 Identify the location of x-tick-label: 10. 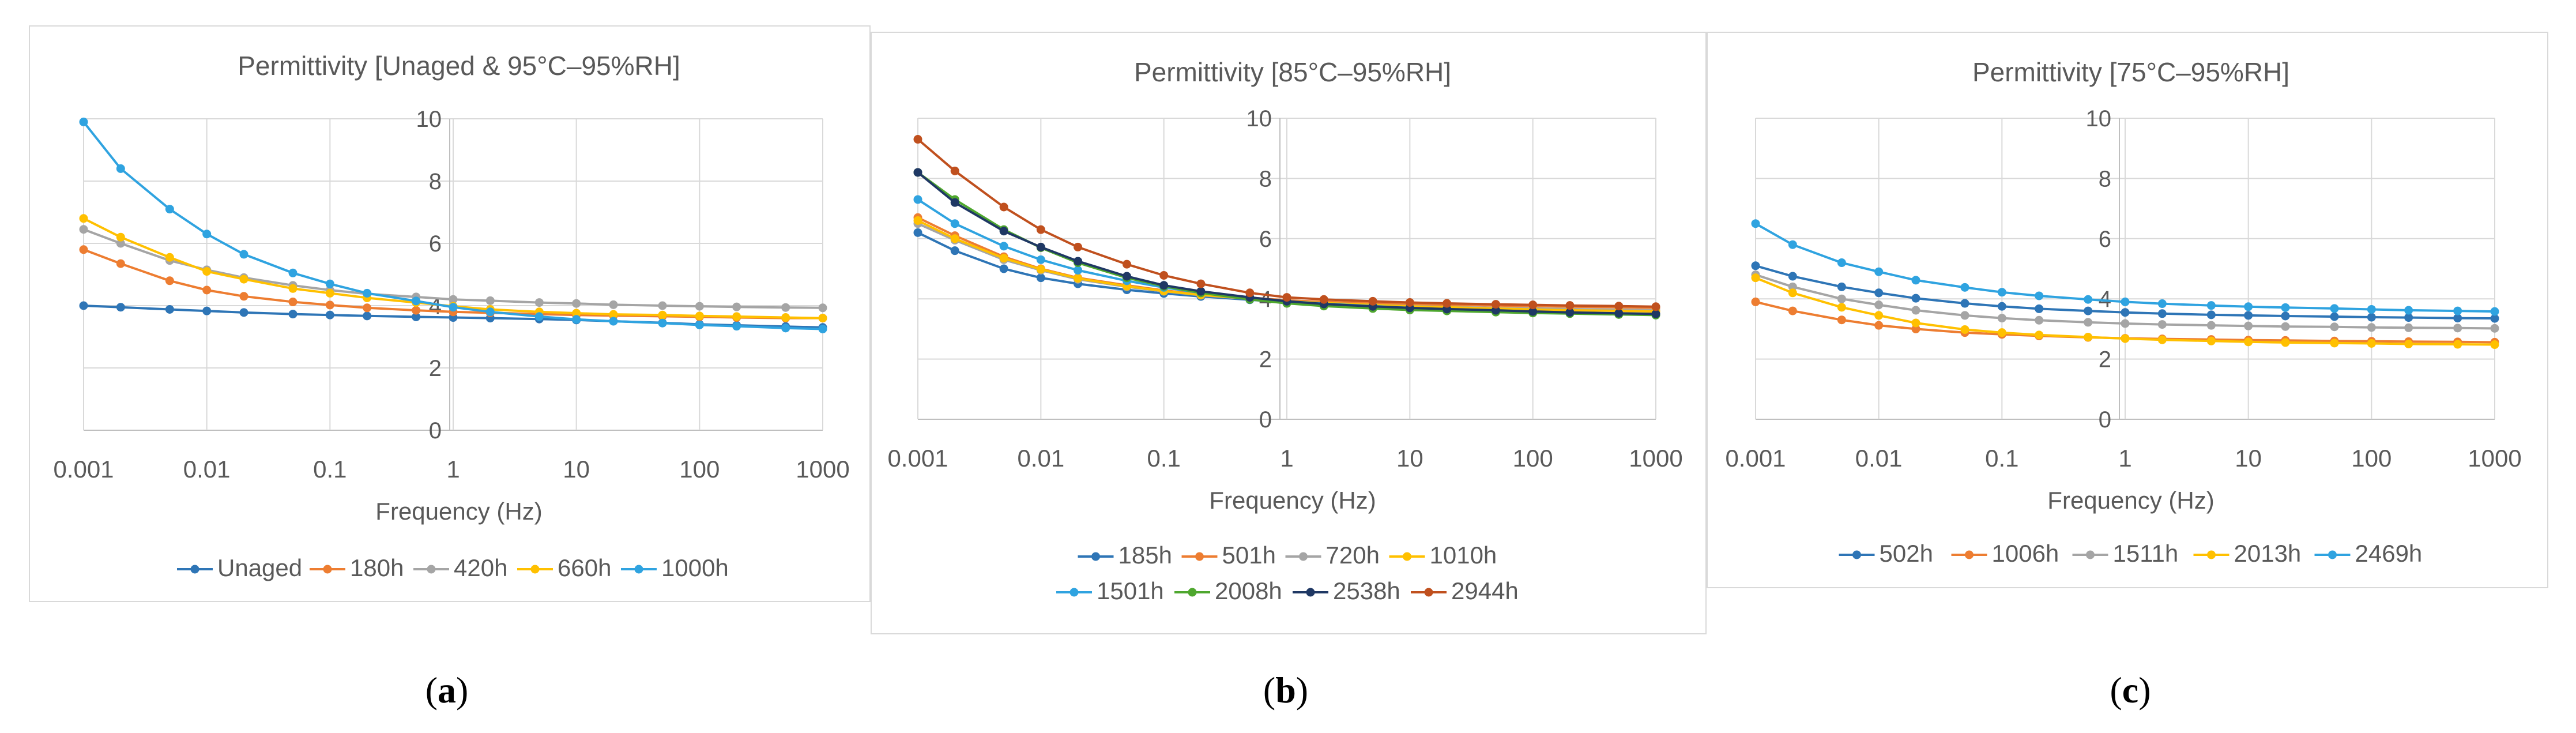
(1409, 458).